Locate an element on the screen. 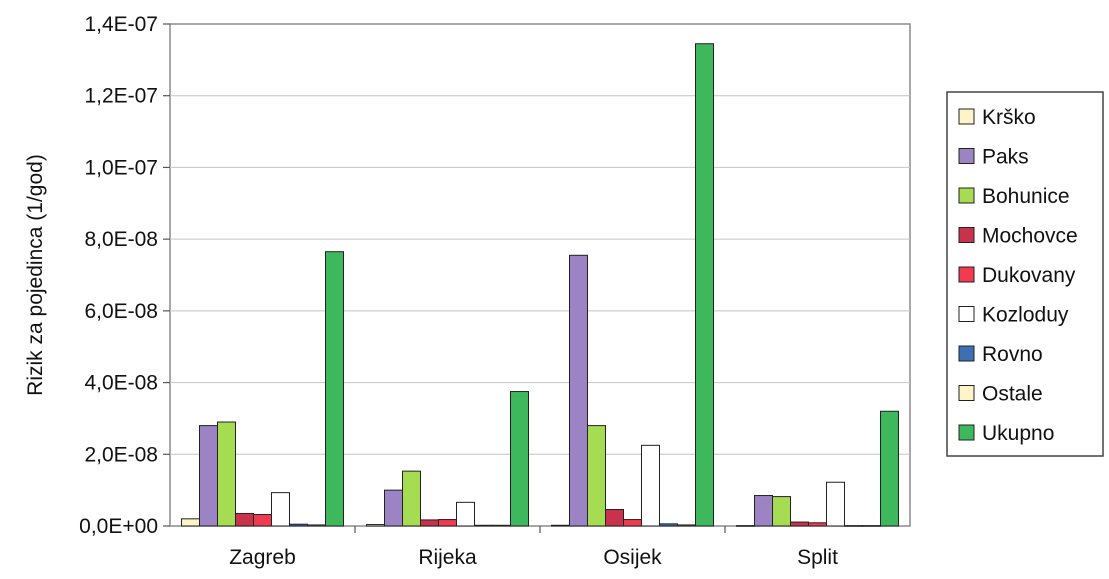 The image size is (1109, 579). category-label: Zagreb is located at coordinates (262, 557).